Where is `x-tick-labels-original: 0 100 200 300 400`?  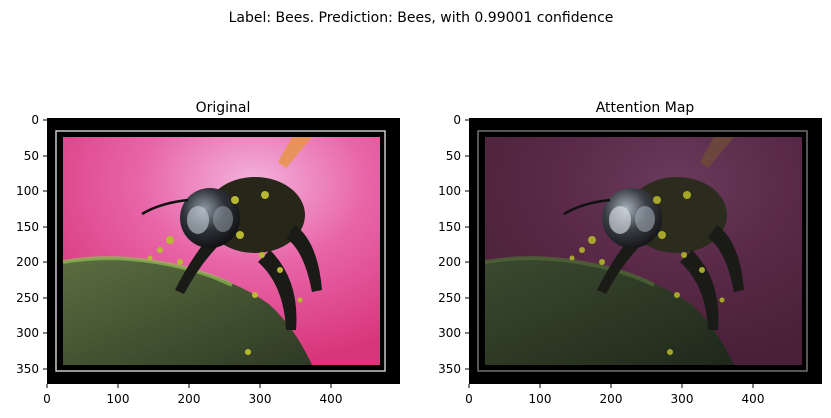 x-tick-labels-original: 0 100 200 300 400 is located at coordinates (192, 399).